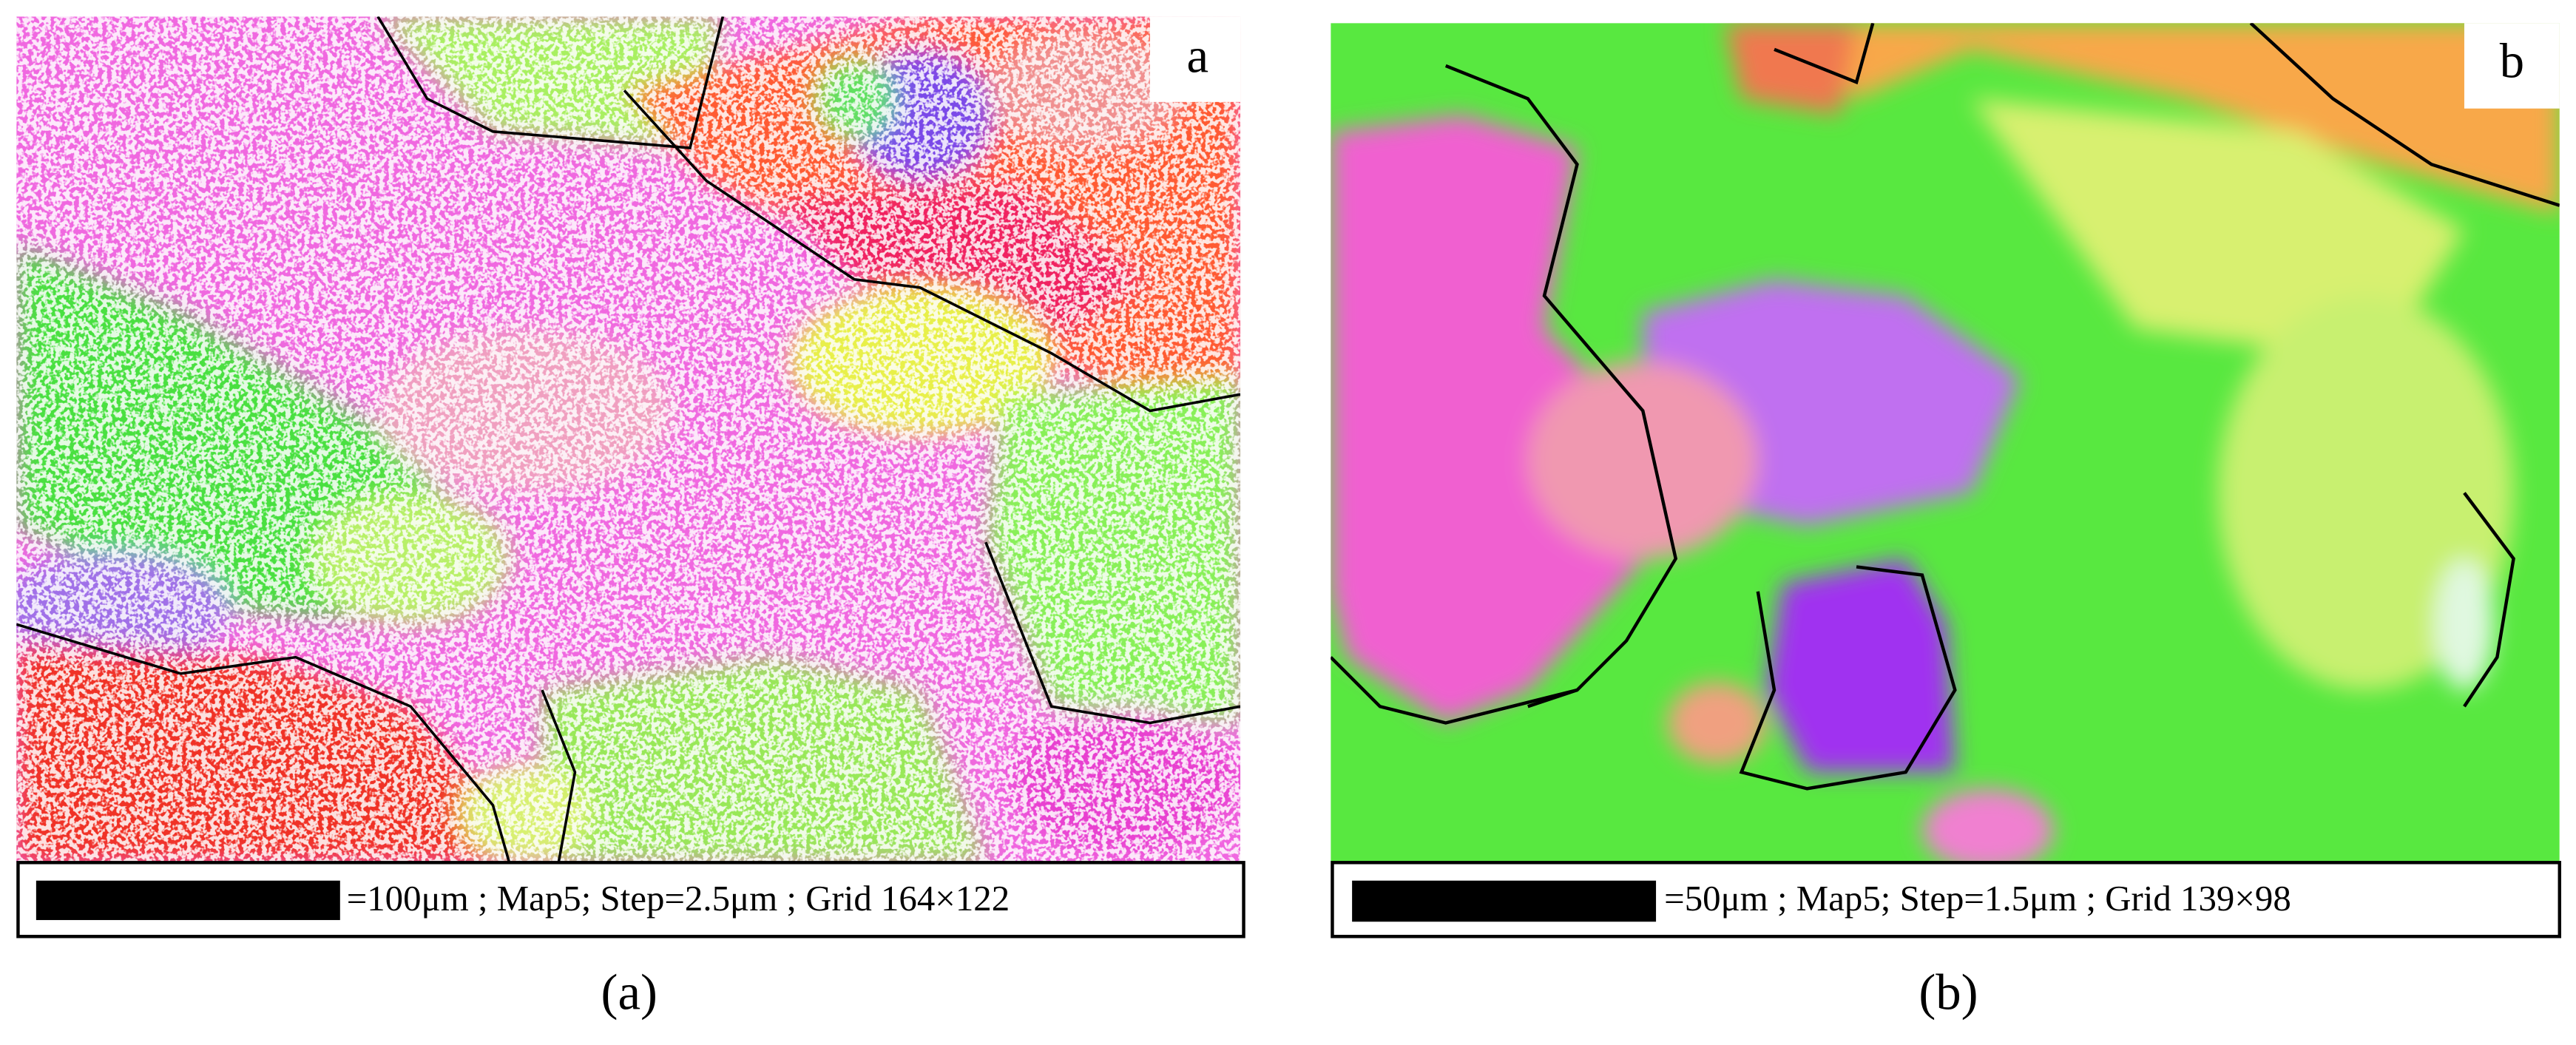  I want to click on scale-text: =100μm ; Map5; Step=2.5μm ; Grid 164×122, so click(678, 898).